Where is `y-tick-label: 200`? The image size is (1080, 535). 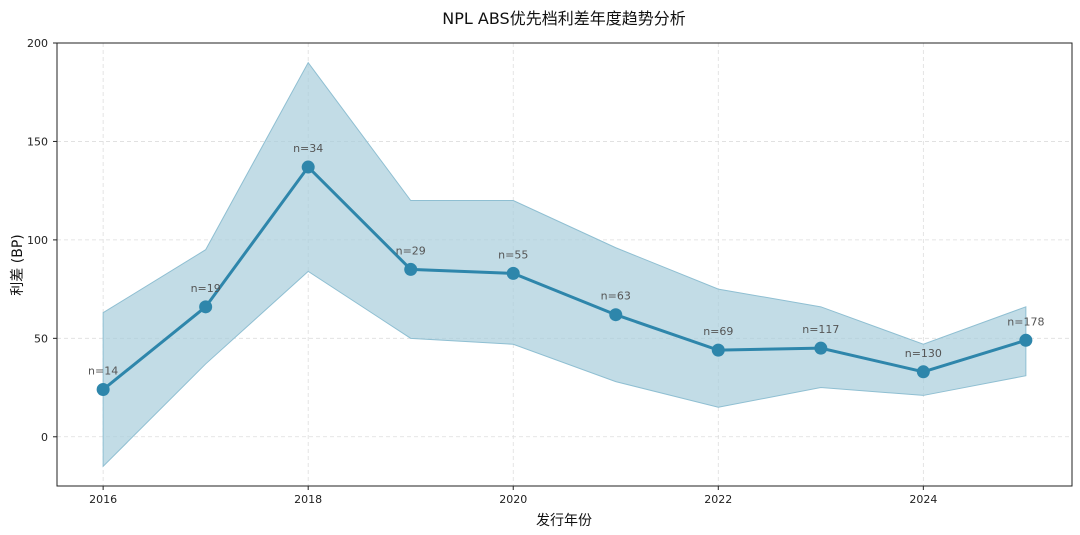 y-tick-label: 200 is located at coordinates (37, 43).